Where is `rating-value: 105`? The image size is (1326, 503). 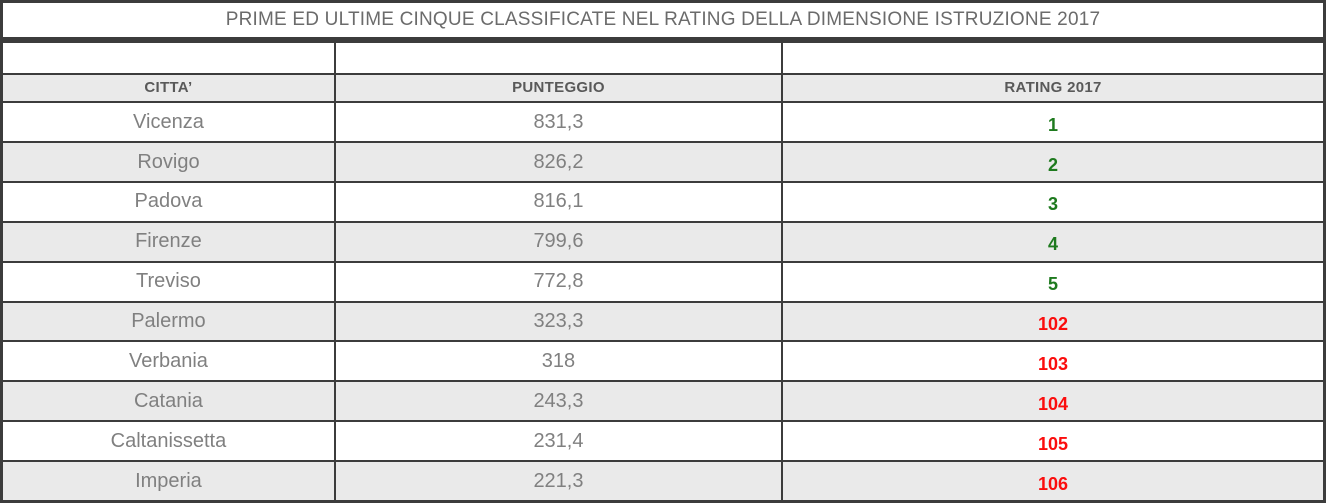 rating-value: 105 is located at coordinates (1053, 443).